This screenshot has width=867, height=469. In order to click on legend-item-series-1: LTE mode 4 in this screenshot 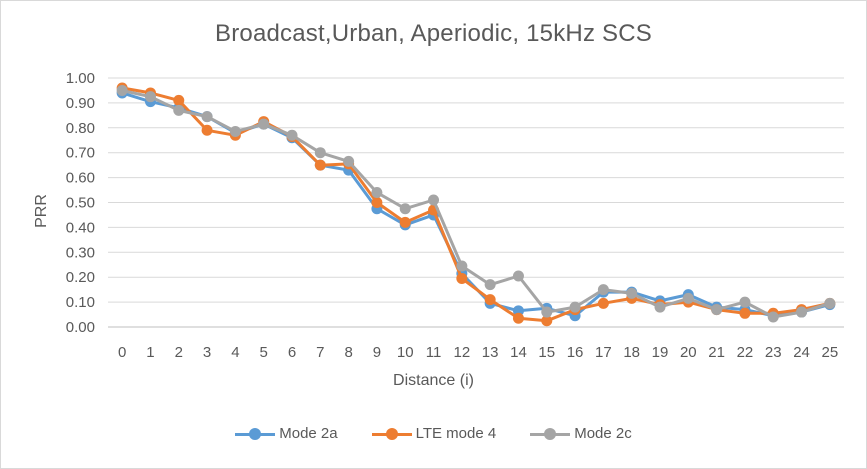, I will do `click(434, 433)`.